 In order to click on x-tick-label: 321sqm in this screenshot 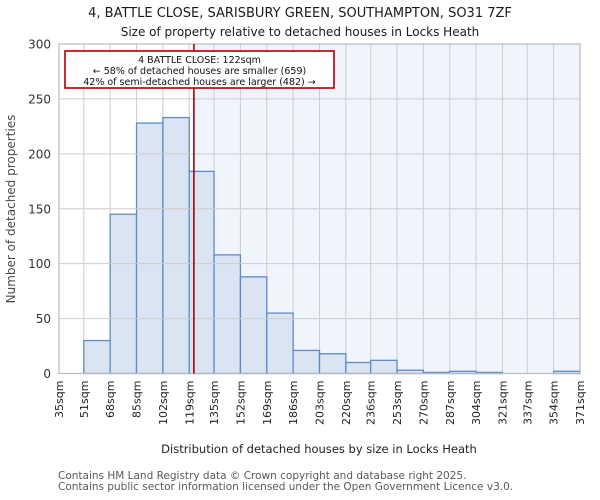, I will do `click(502, 402)`.